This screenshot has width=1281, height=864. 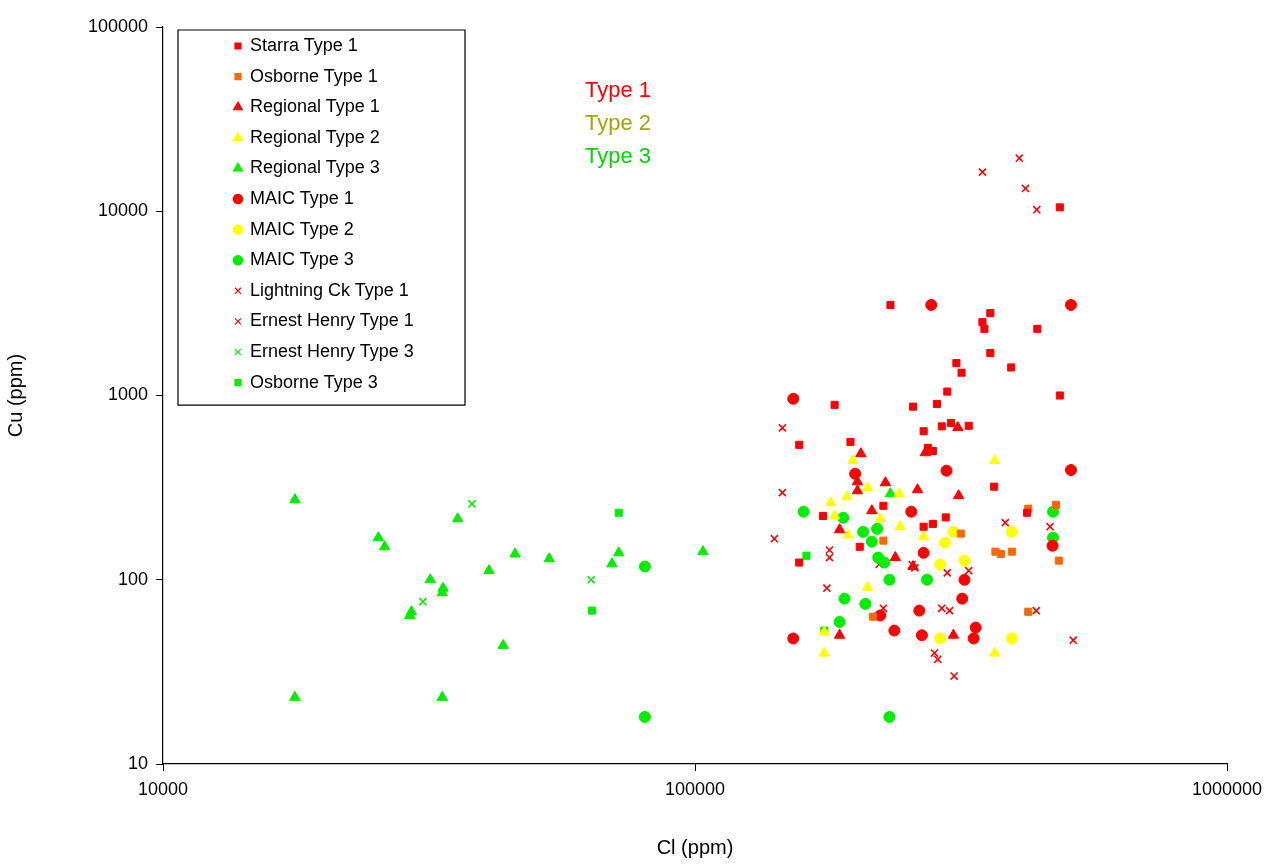 I want to click on legend-label: Starra Type 1, so click(x=304, y=44).